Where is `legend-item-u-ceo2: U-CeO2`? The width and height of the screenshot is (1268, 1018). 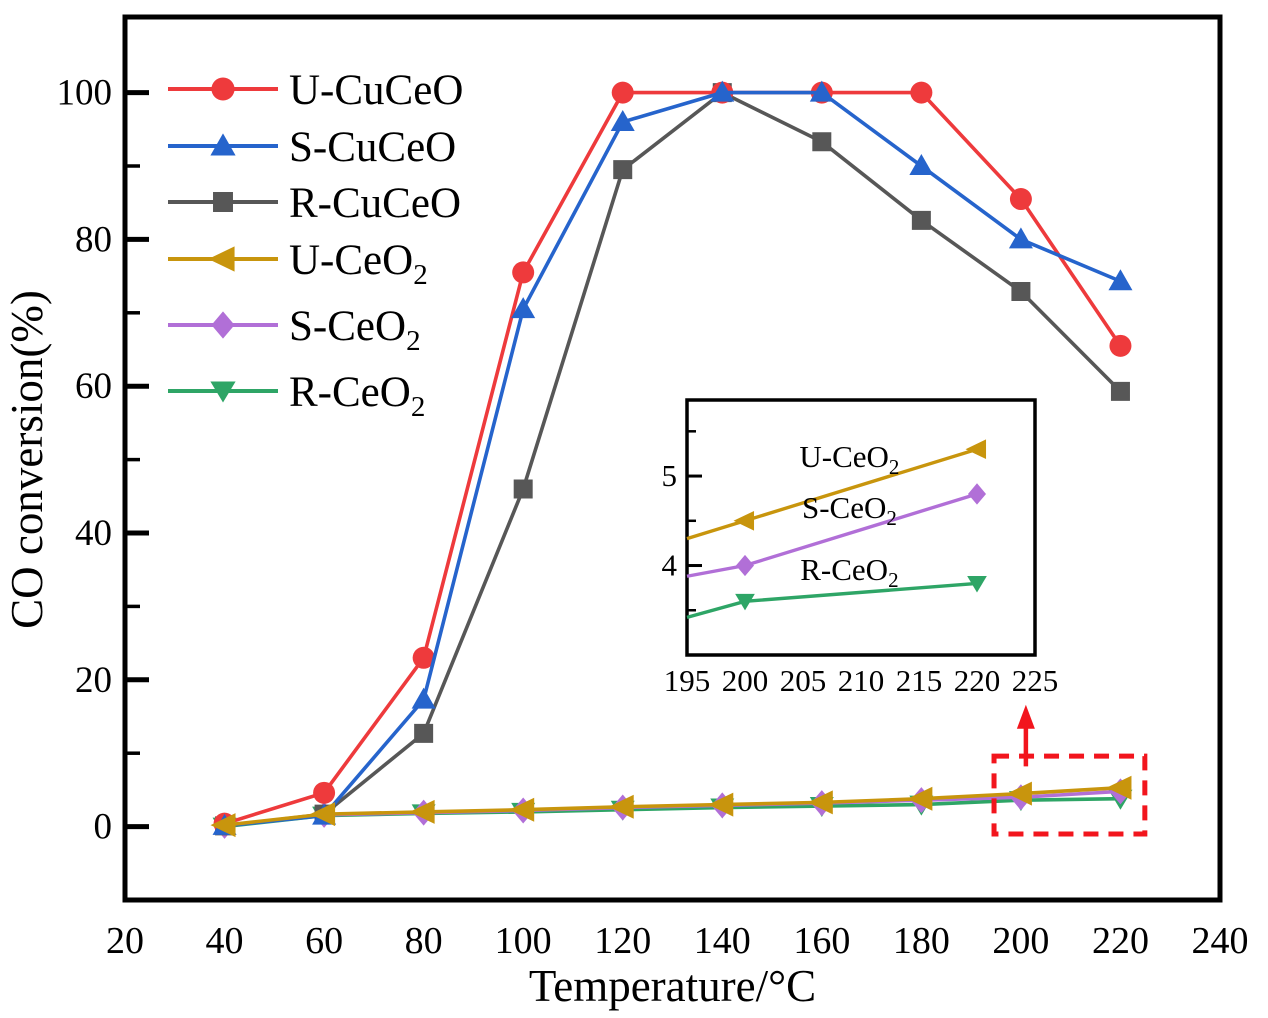
legend-item-u-ceo2: U-CeO2 is located at coordinates (298, 264).